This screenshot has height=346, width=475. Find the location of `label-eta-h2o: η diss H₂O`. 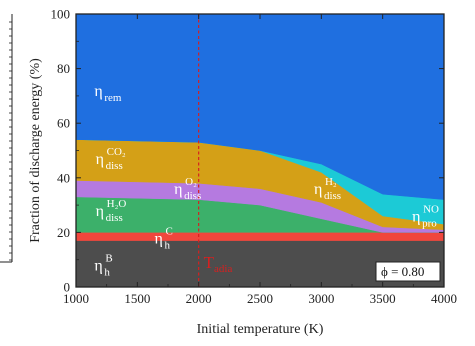

label-eta-h2o: η diss H₂O is located at coordinates (111, 211).